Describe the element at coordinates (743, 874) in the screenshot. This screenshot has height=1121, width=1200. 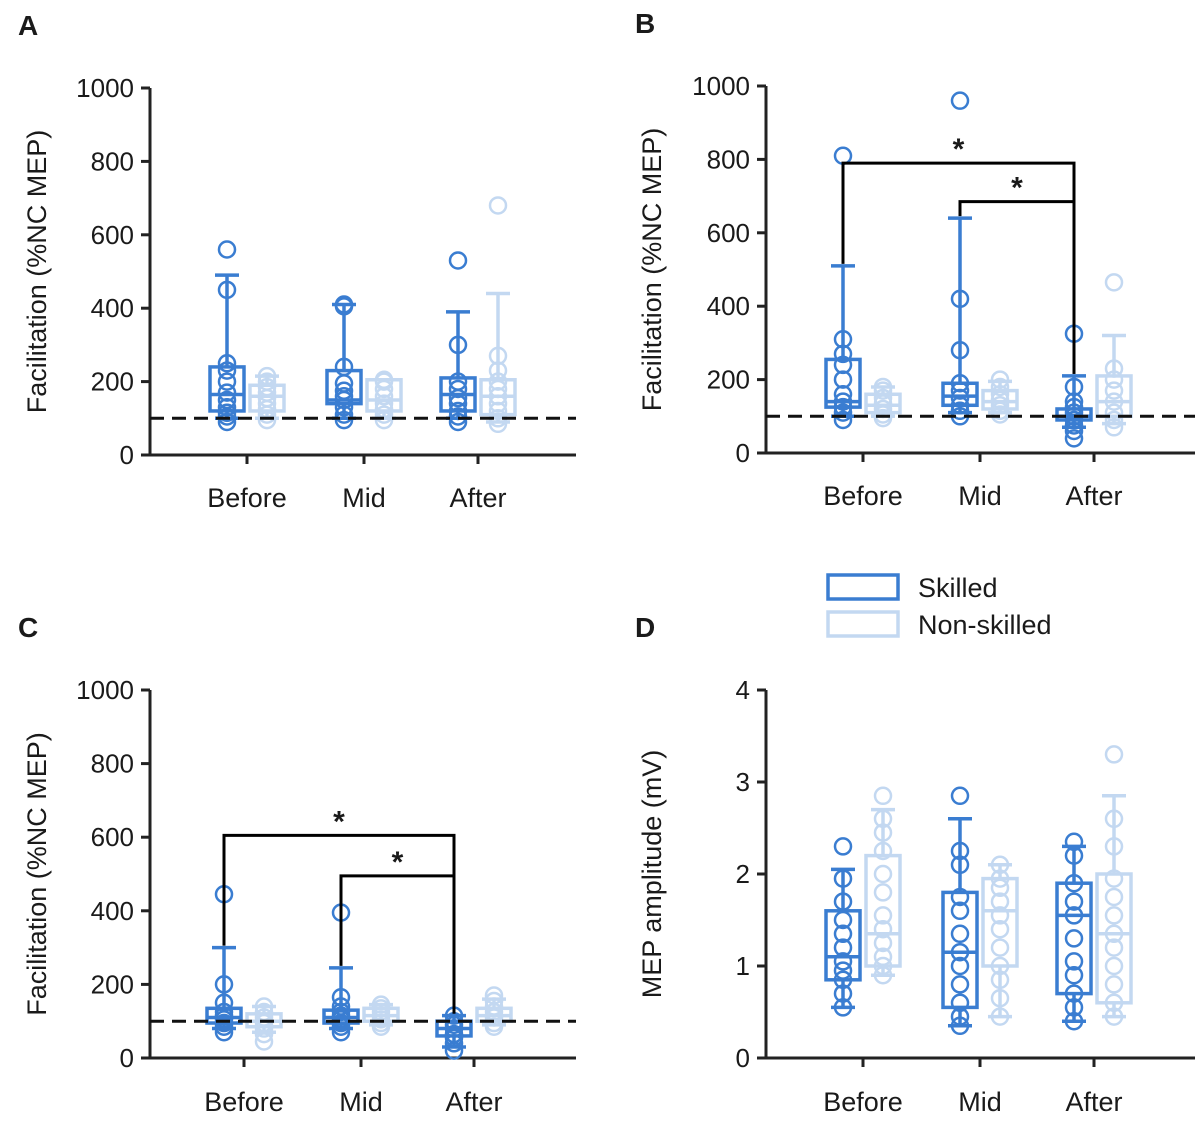
I see `y-tick-label: 2` at that location.